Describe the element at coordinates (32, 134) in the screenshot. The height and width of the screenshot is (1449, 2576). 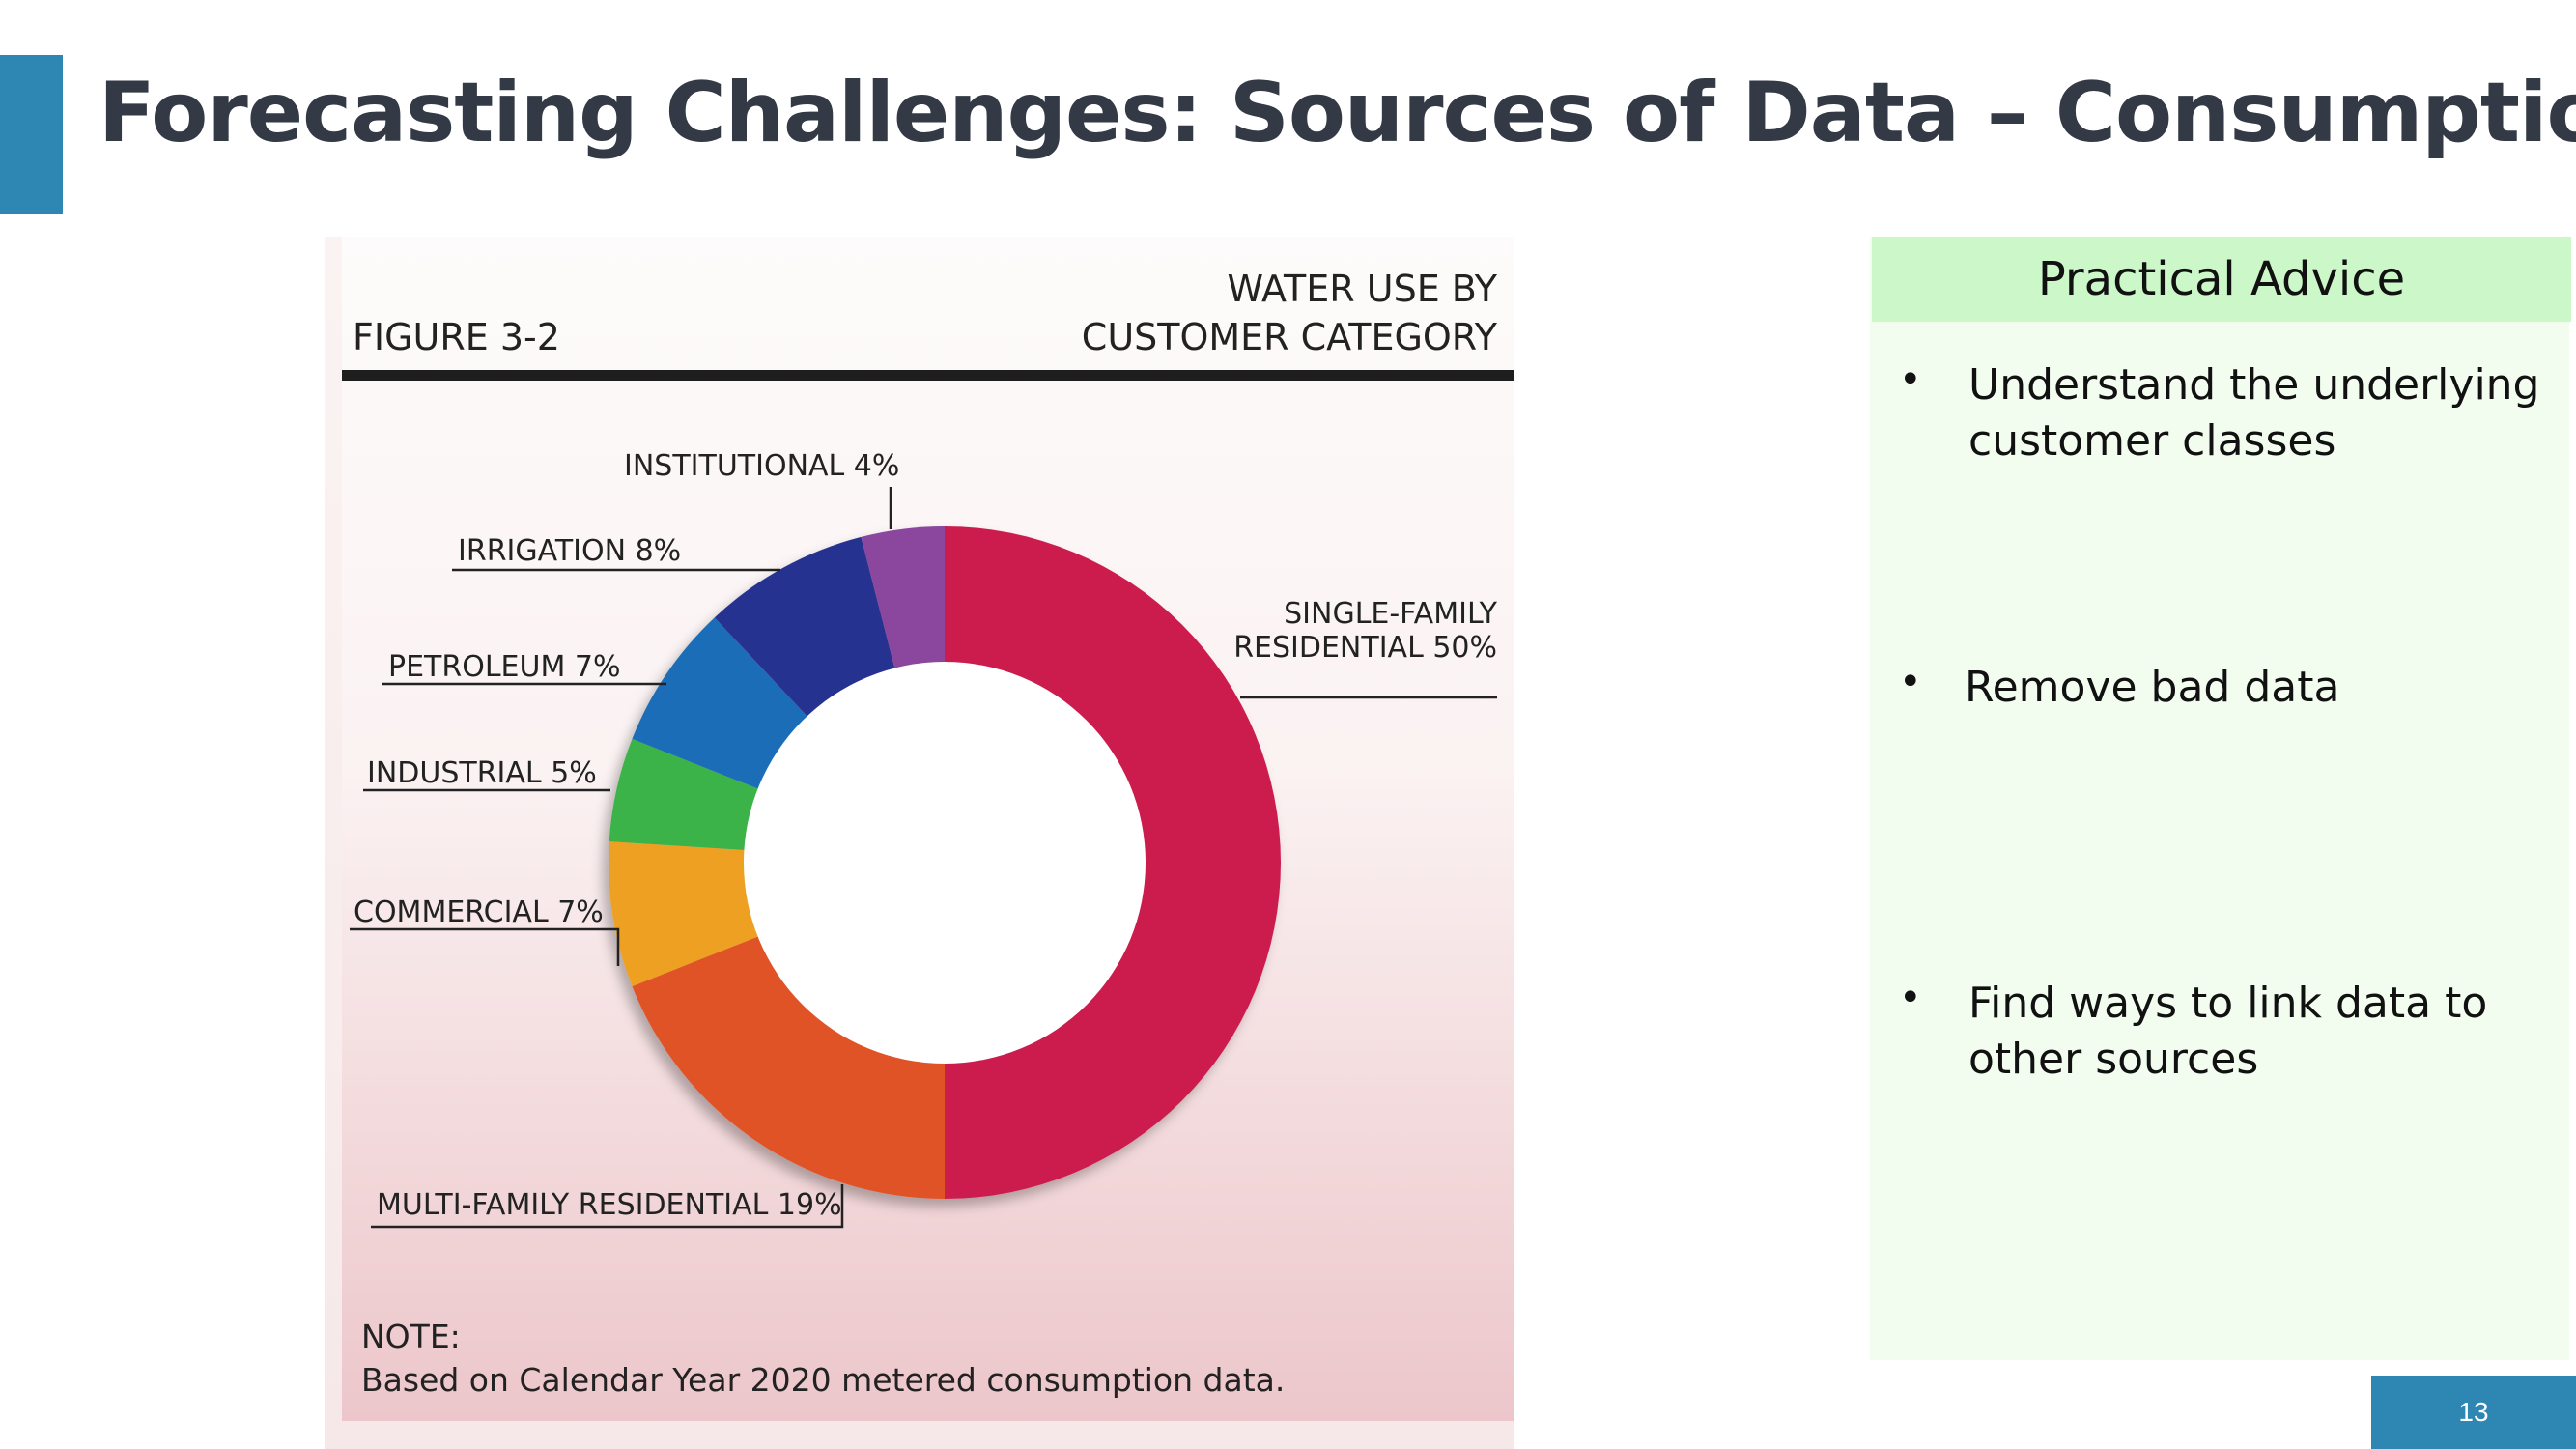
I see `title-accent-bar` at that location.